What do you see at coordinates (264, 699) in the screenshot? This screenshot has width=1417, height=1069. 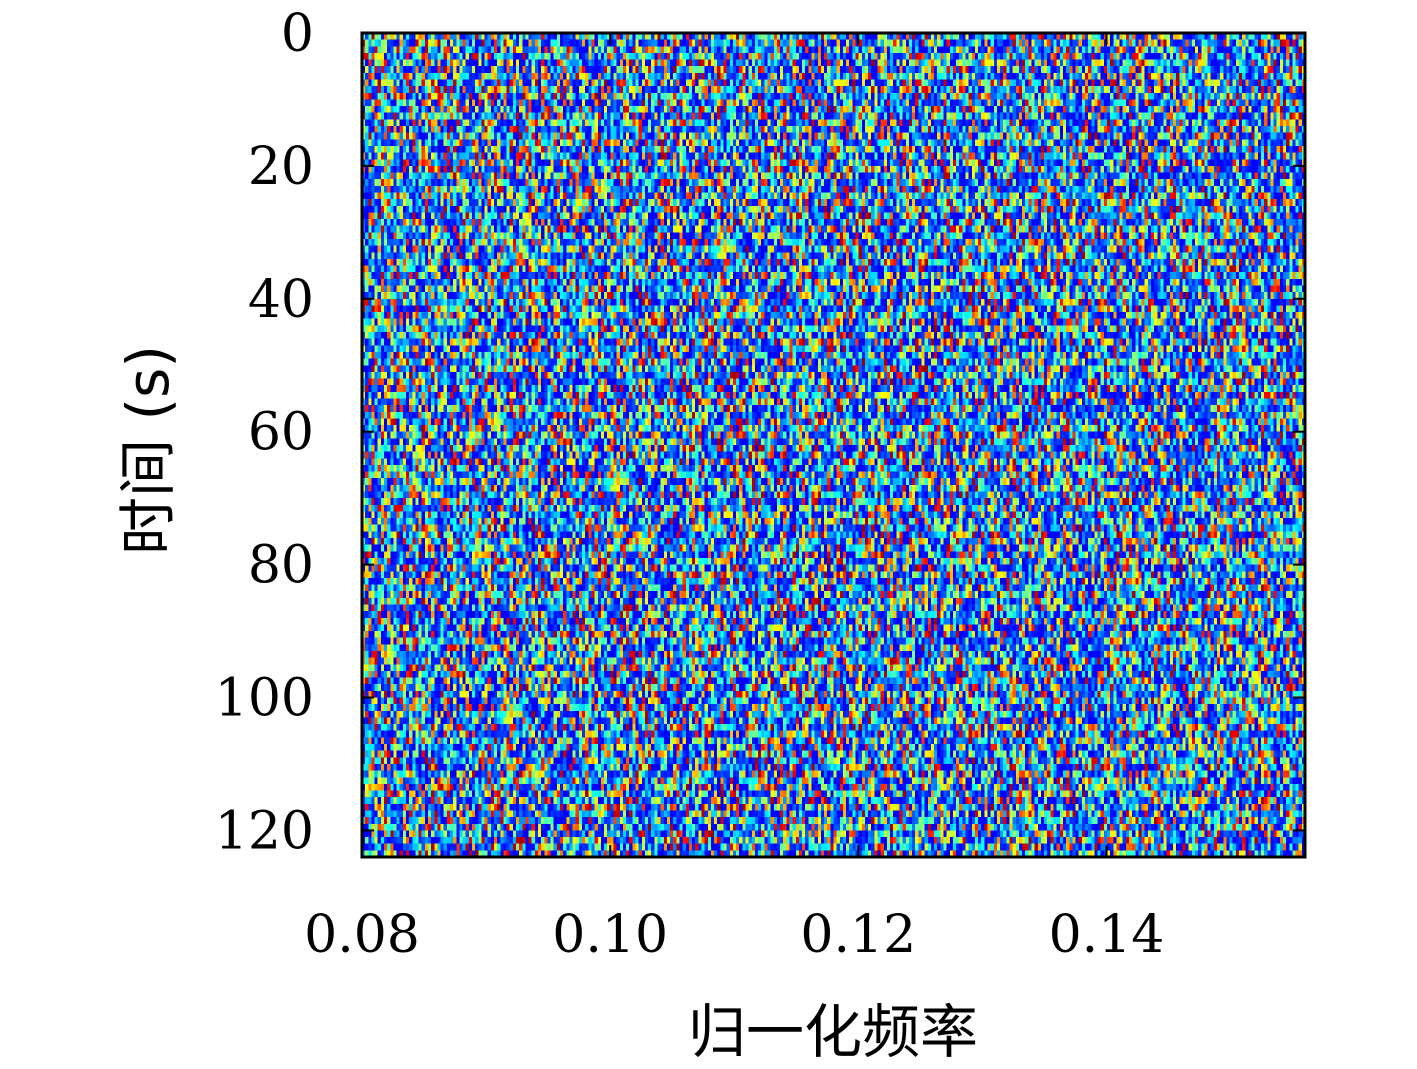 I see `y-tick-label: 100` at bounding box center [264, 699].